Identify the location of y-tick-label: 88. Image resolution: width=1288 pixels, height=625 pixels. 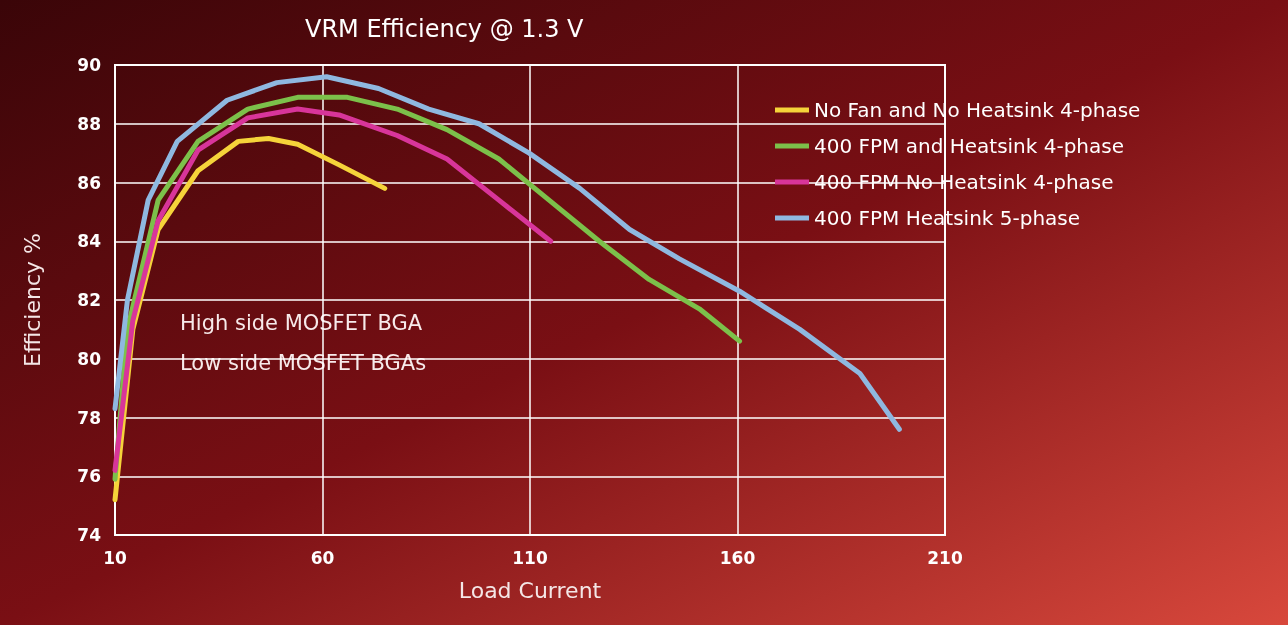
(89, 123).